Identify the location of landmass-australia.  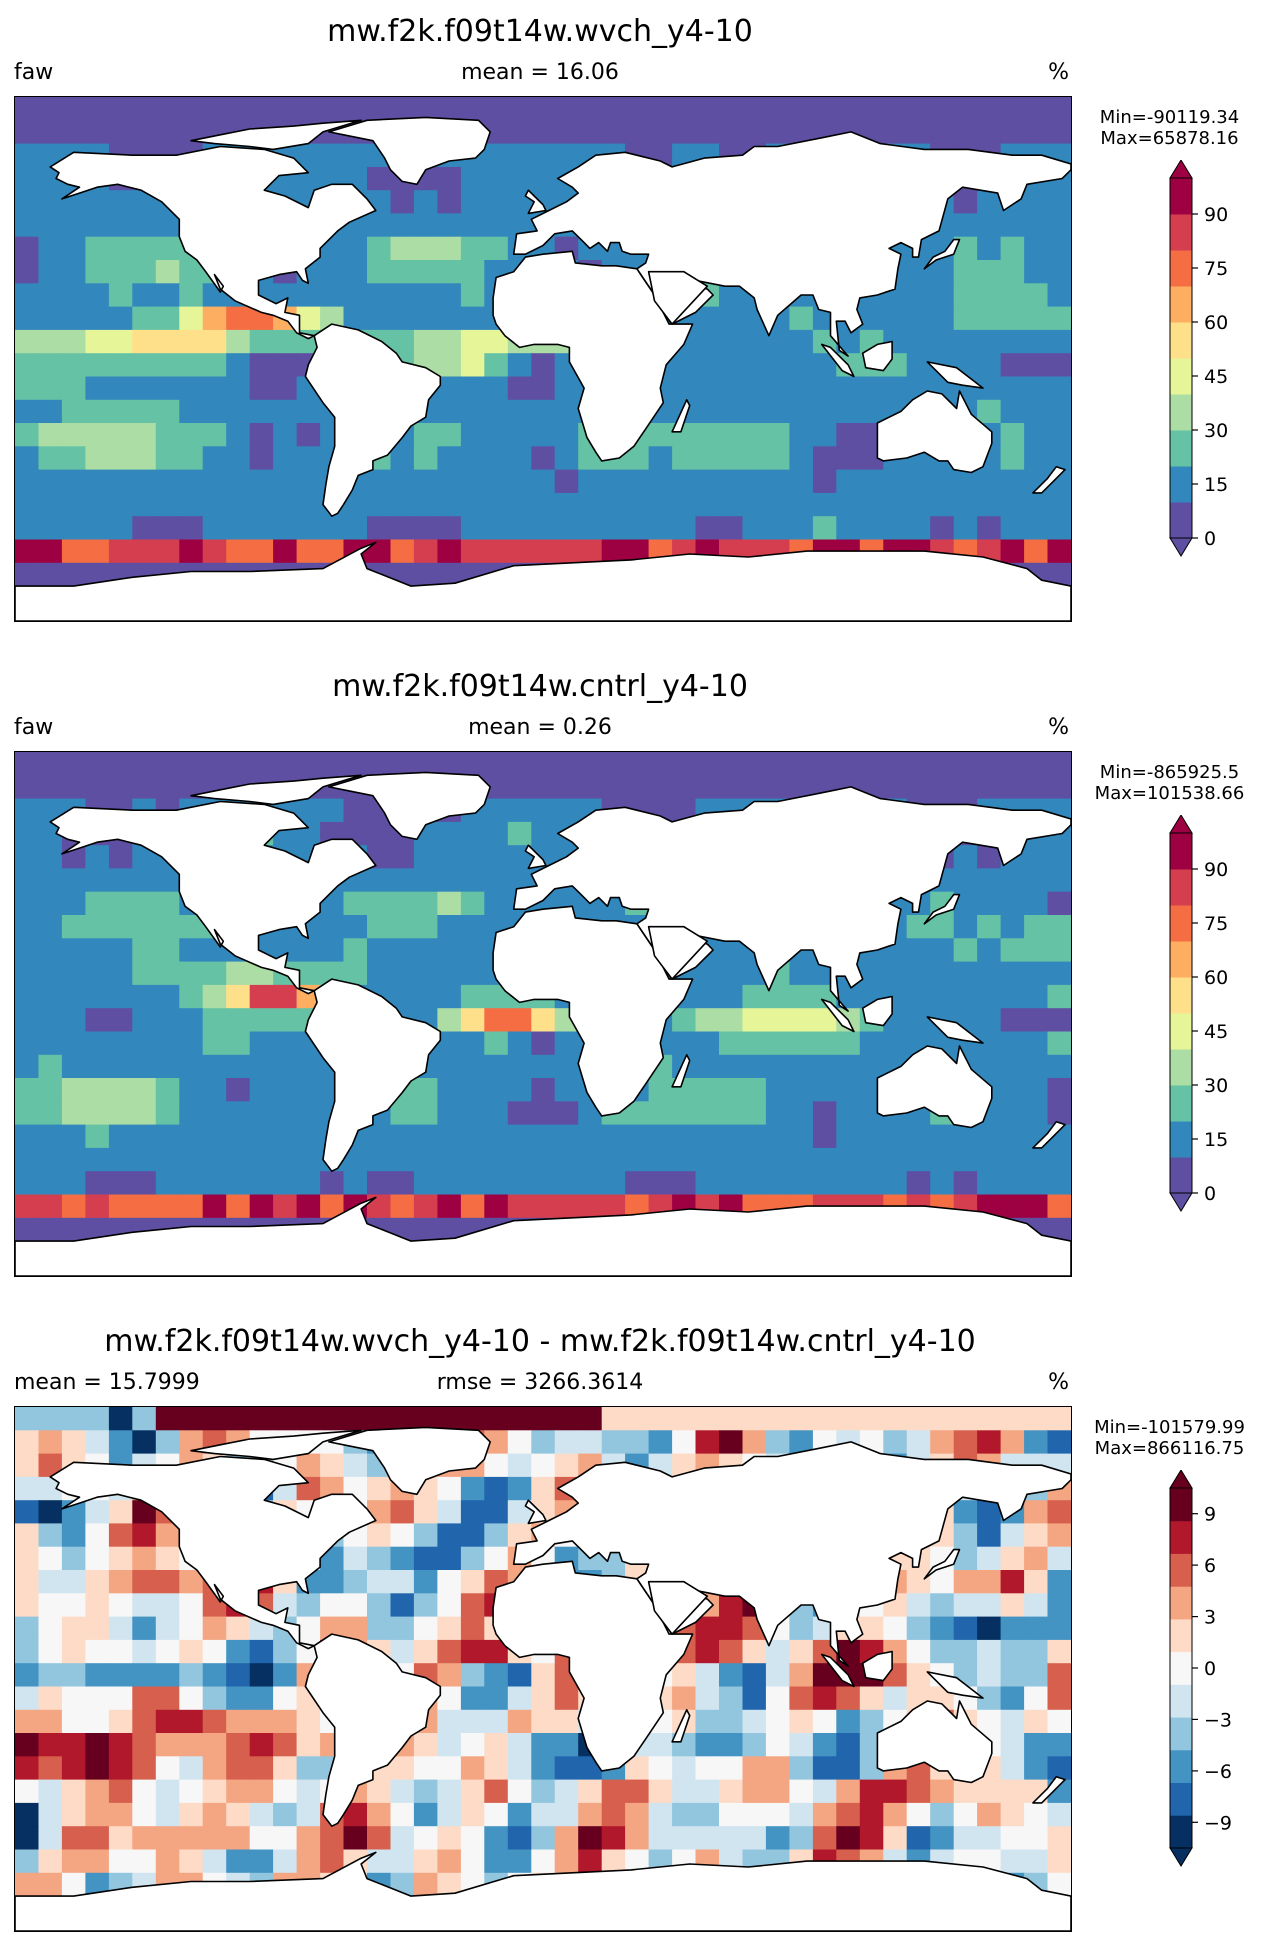
(934, 1742).